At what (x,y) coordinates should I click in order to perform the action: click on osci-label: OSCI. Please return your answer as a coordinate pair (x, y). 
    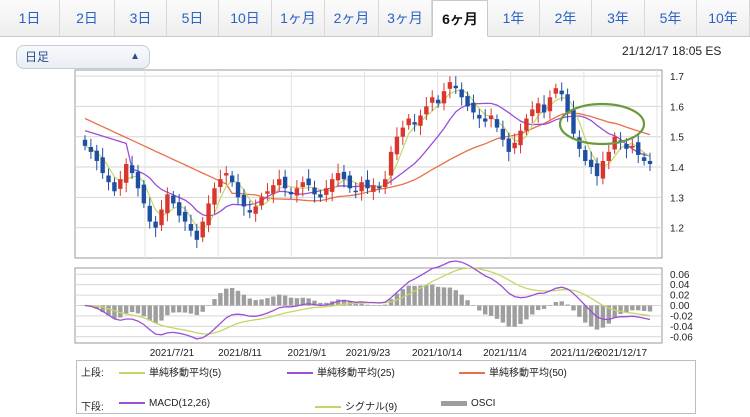
    Looking at the image, I should click on (483, 403).